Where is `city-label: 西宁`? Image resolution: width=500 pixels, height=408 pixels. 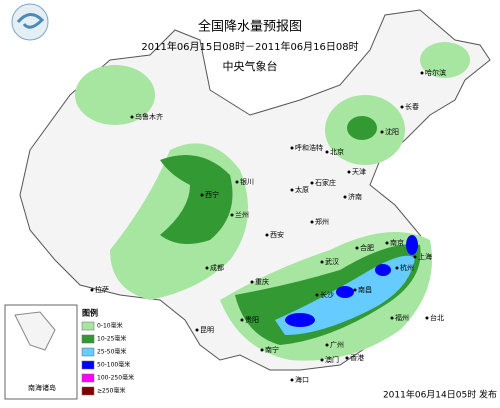
city-label: 西宁 is located at coordinates (212, 194).